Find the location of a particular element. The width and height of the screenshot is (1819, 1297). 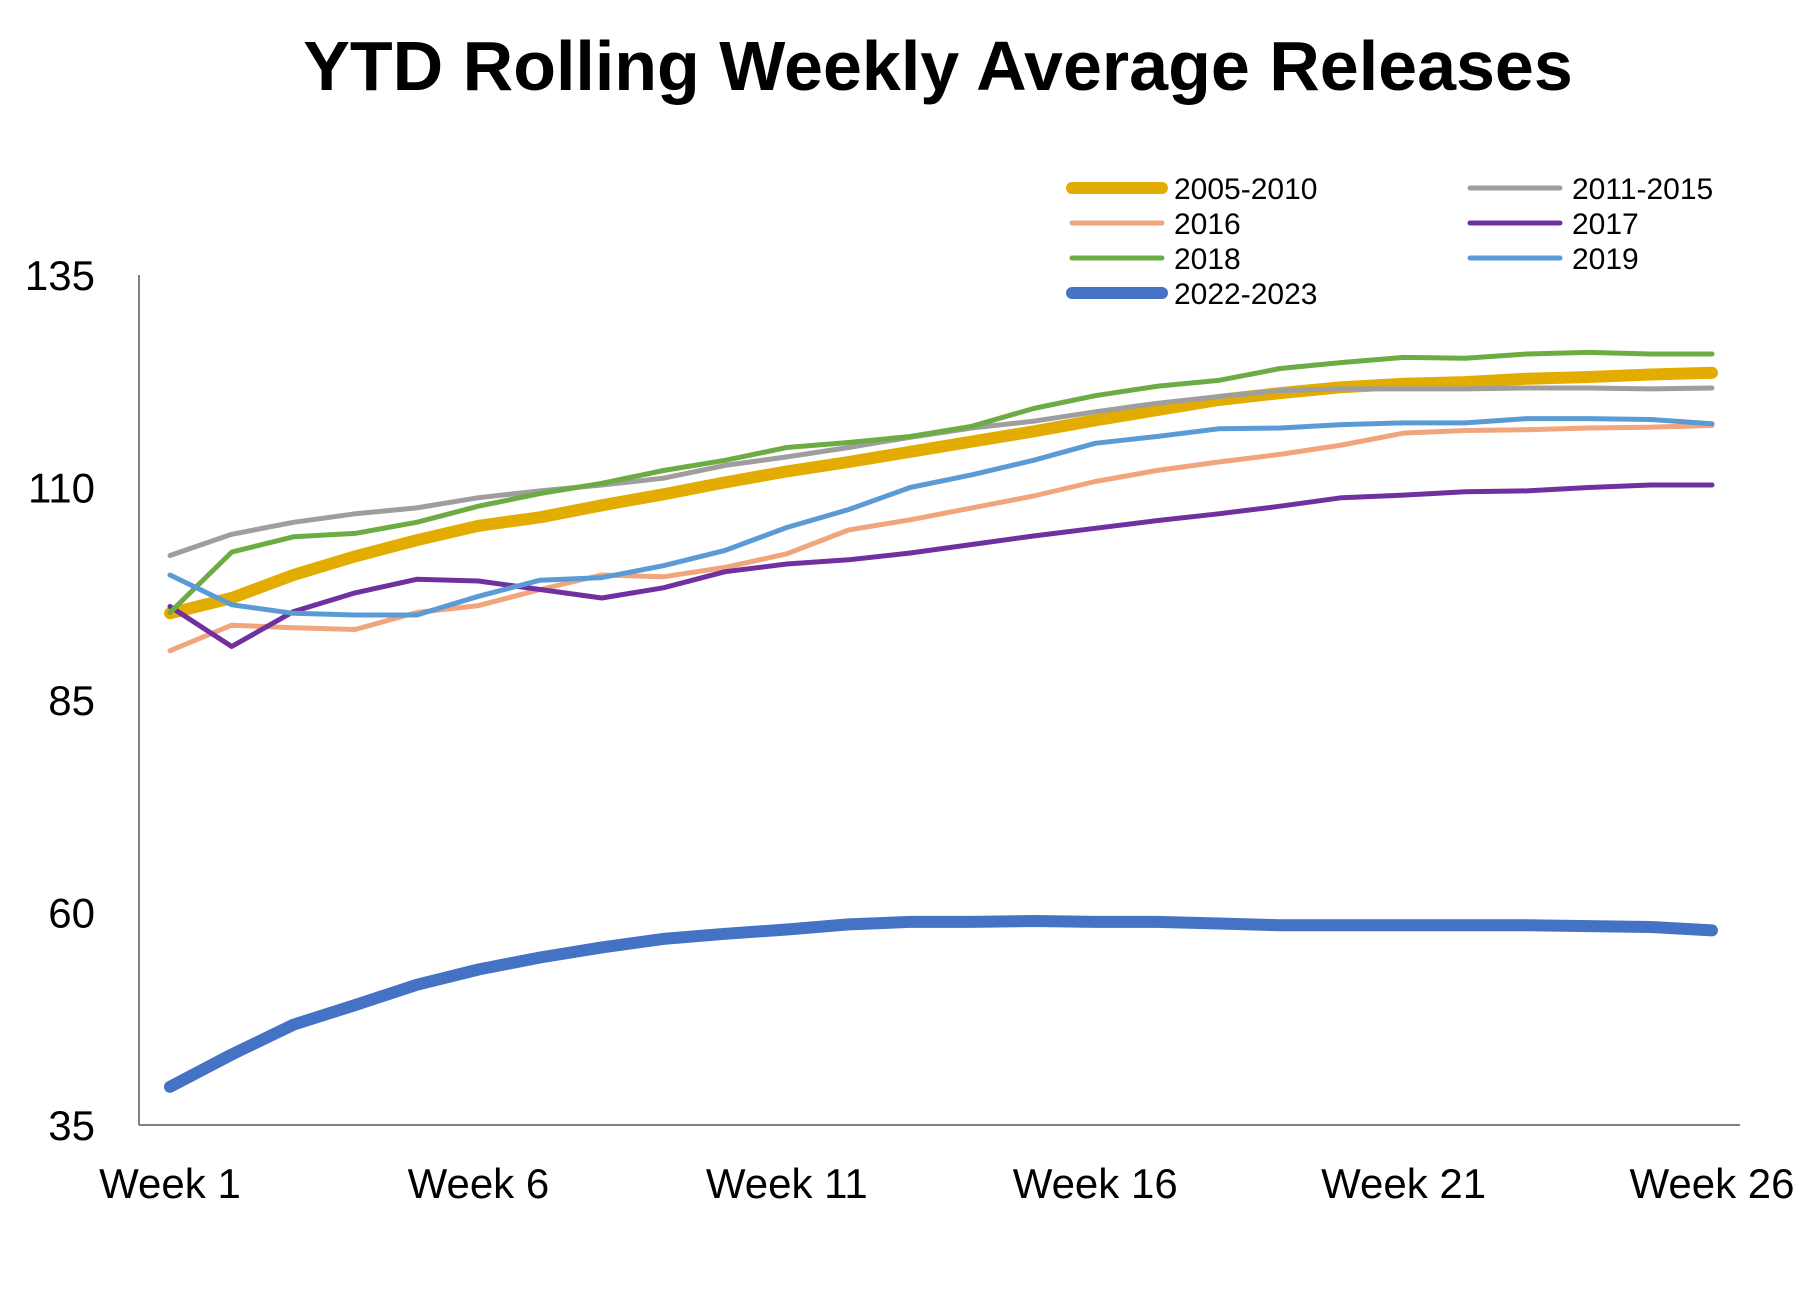

x-axis-ticks: Week 1 Week 6 Week 11 Week 16 Week 21 Week 26 is located at coordinates (946, 1183).